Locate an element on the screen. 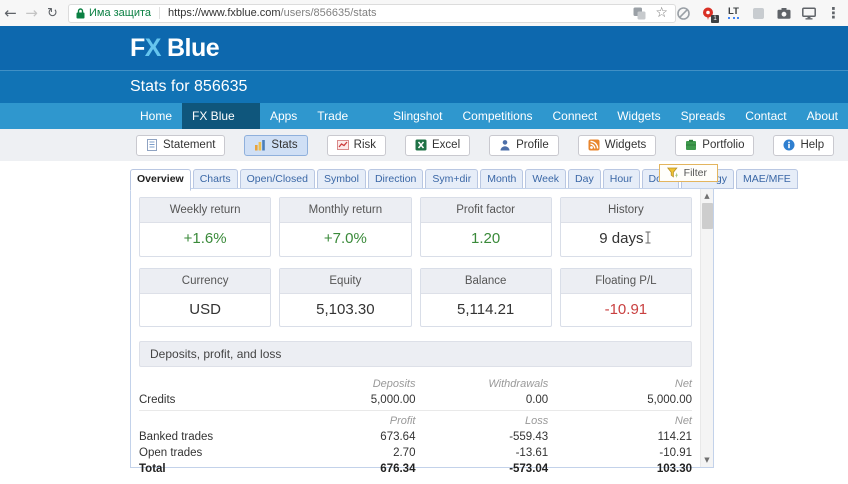  info-icon is located at coordinates (789, 145).